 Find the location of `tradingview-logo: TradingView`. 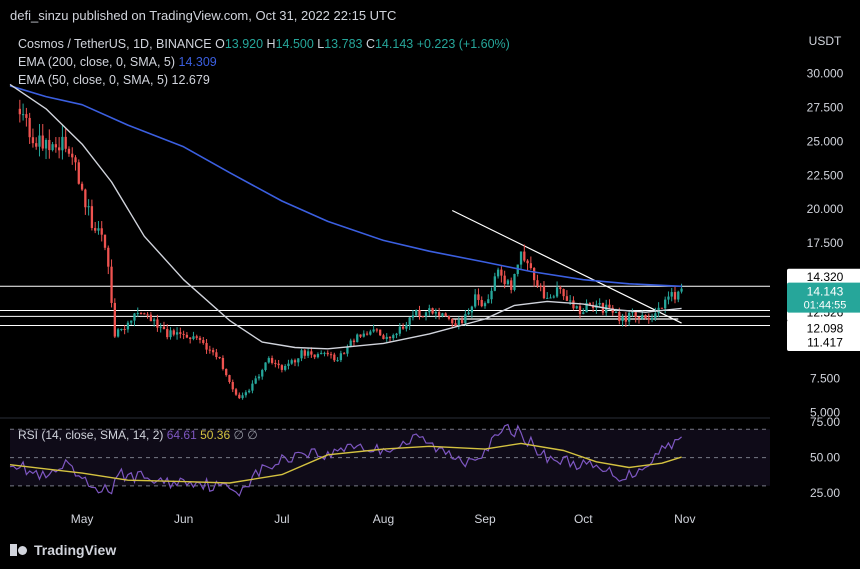

tradingview-logo: TradingView is located at coordinates (63, 550).